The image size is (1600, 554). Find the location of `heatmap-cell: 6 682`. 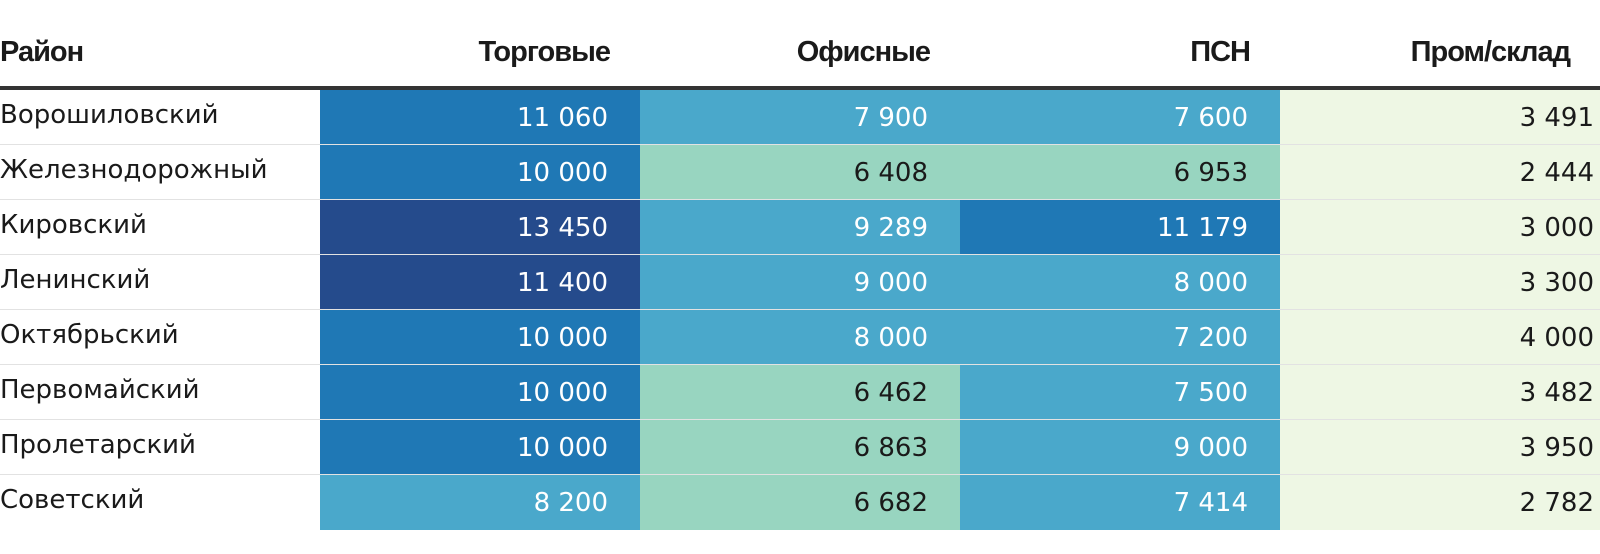

heatmap-cell: 6 682 is located at coordinates (800, 502).